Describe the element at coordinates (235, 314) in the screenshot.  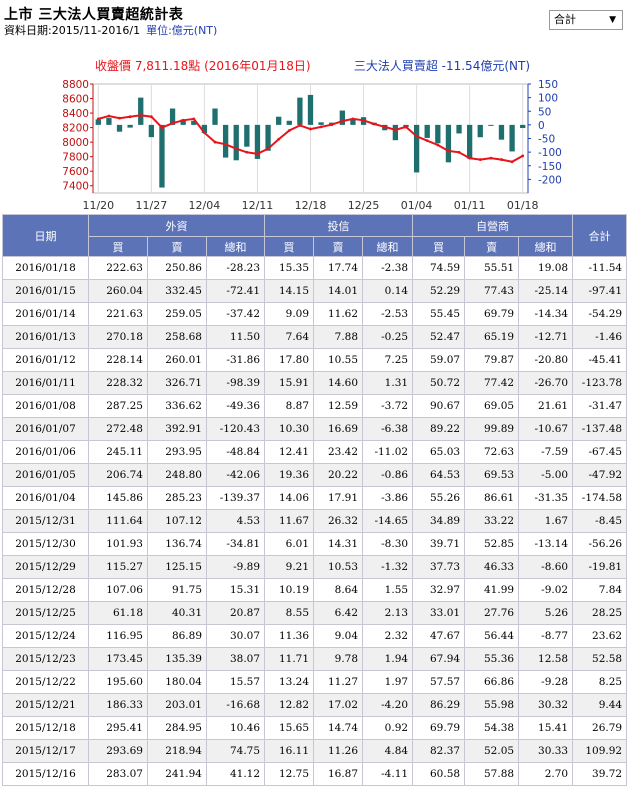
I see `table-cell: -37.42` at that location.